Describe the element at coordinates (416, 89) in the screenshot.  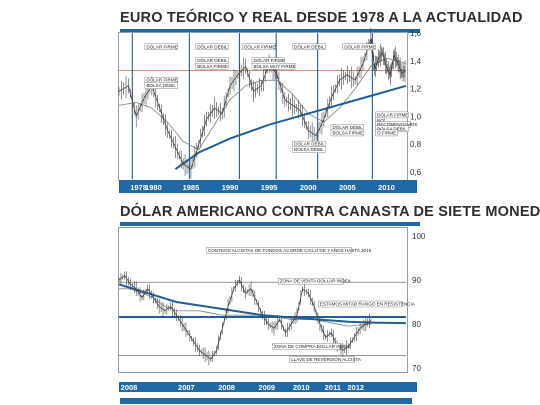
I see `chart1-y-tick-label: 1,2` at that location.